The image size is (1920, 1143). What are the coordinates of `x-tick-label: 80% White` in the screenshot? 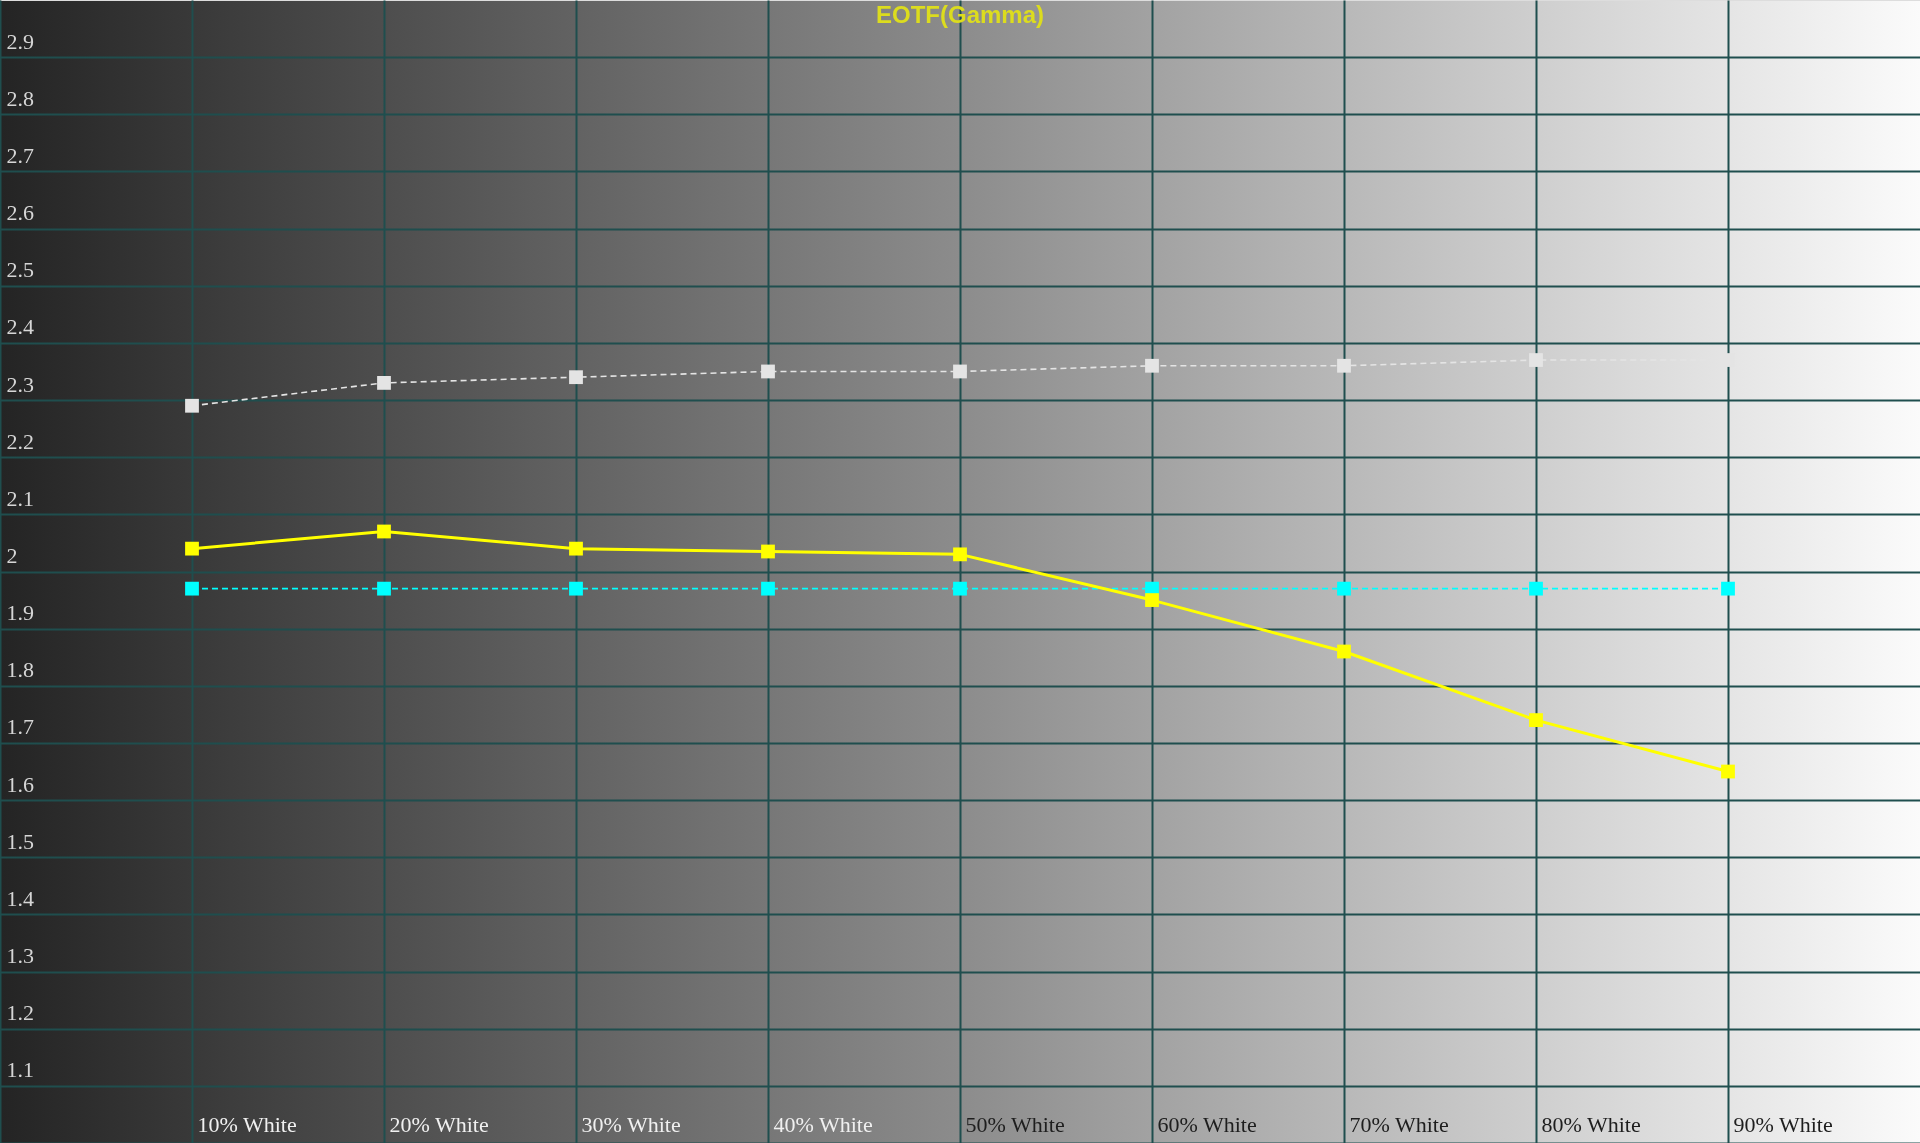 It's located at (1591, 1124).